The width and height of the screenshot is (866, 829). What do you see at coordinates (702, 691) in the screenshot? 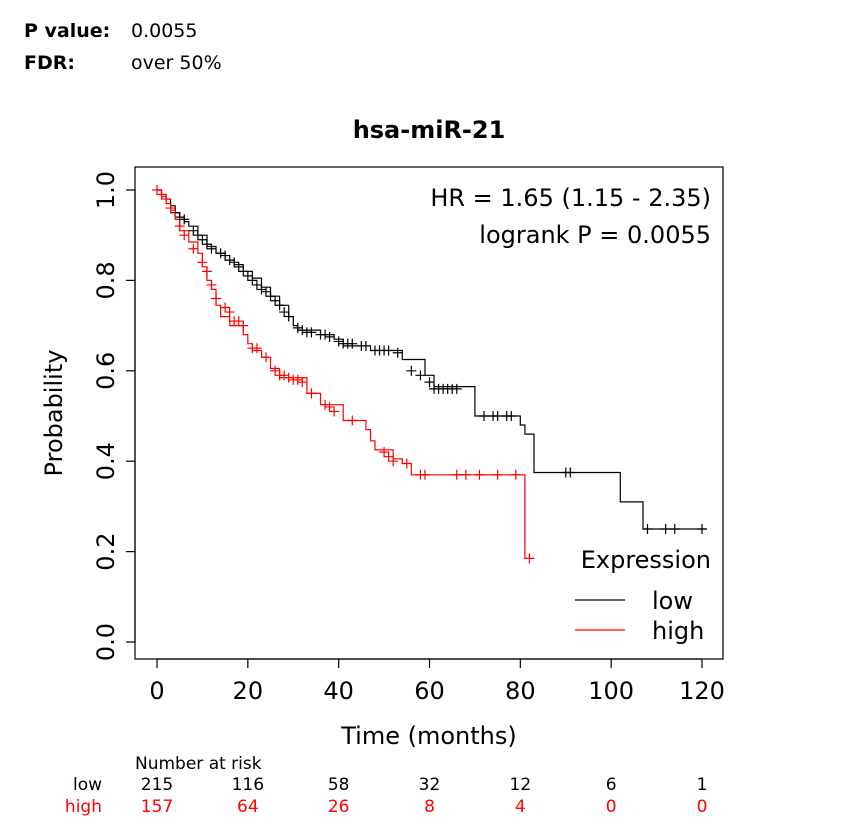
I see `x-tick-label: 120` at bounding box center [702, 691].